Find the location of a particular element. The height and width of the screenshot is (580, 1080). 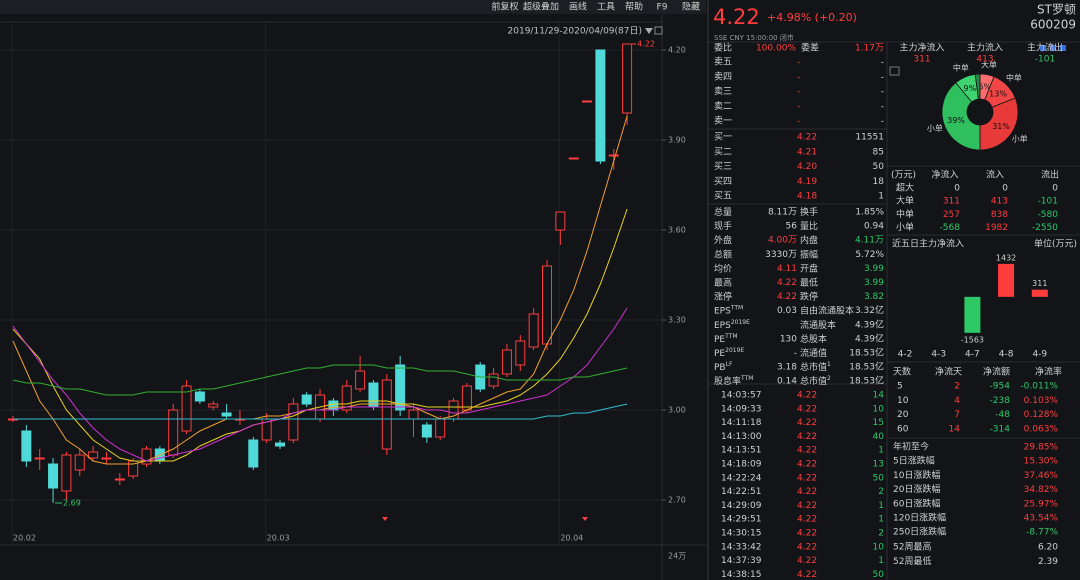

label: 委差 is located at coordinates (810, 48).